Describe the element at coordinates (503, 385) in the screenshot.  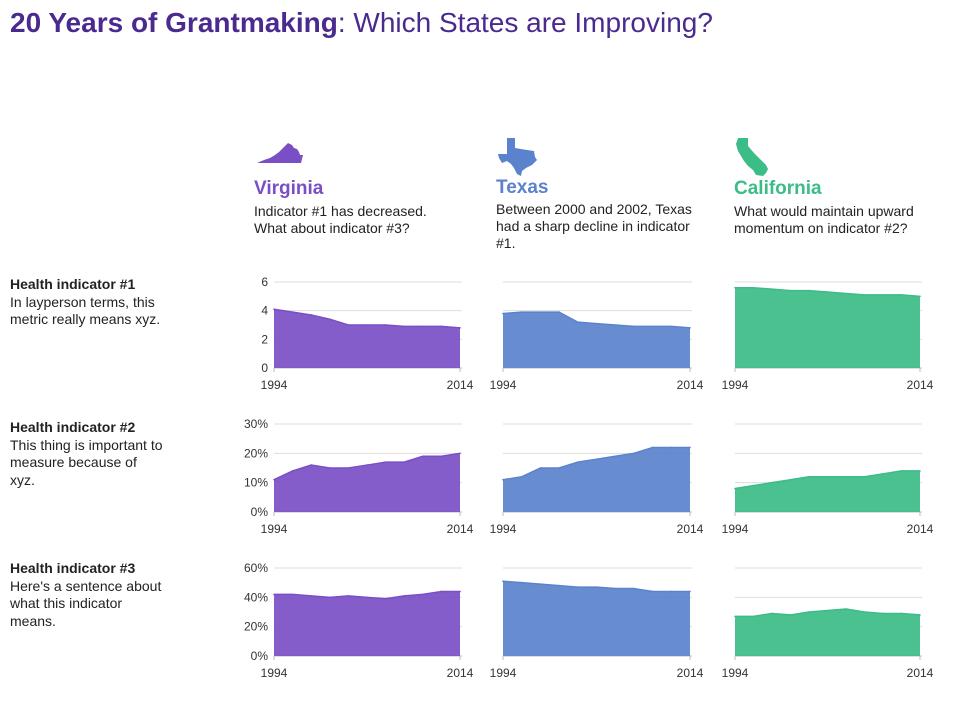
I see `x-tick-label-texas-indicator-1-0: 1994` at that location.